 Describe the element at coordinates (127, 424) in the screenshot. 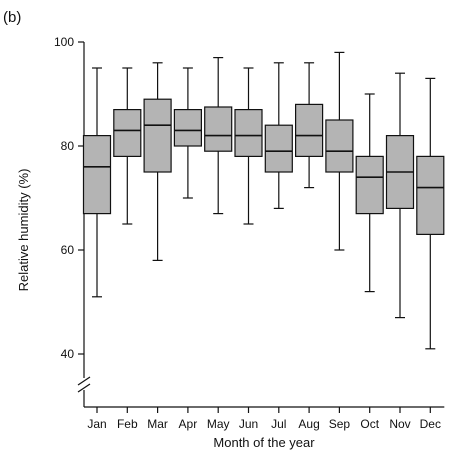

I see `x-tick-label: Feb` at that location.